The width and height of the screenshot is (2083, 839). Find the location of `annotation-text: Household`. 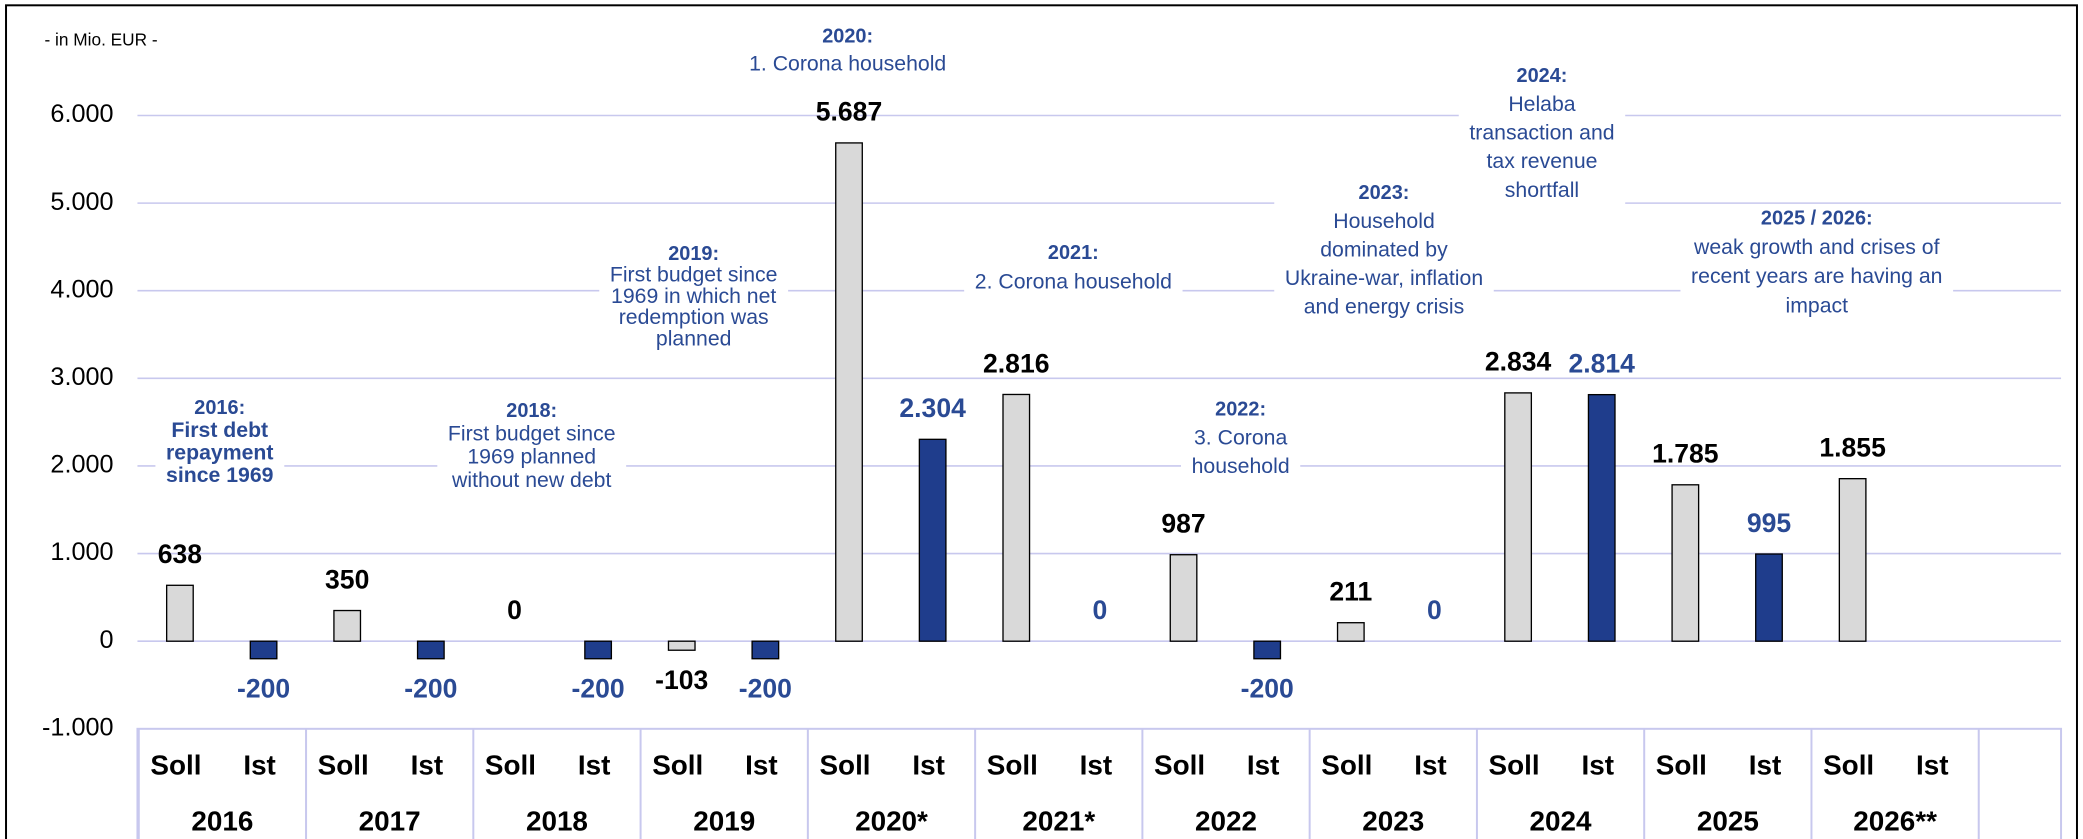

annotation-text: Household is located at coordinates (1384, 221).